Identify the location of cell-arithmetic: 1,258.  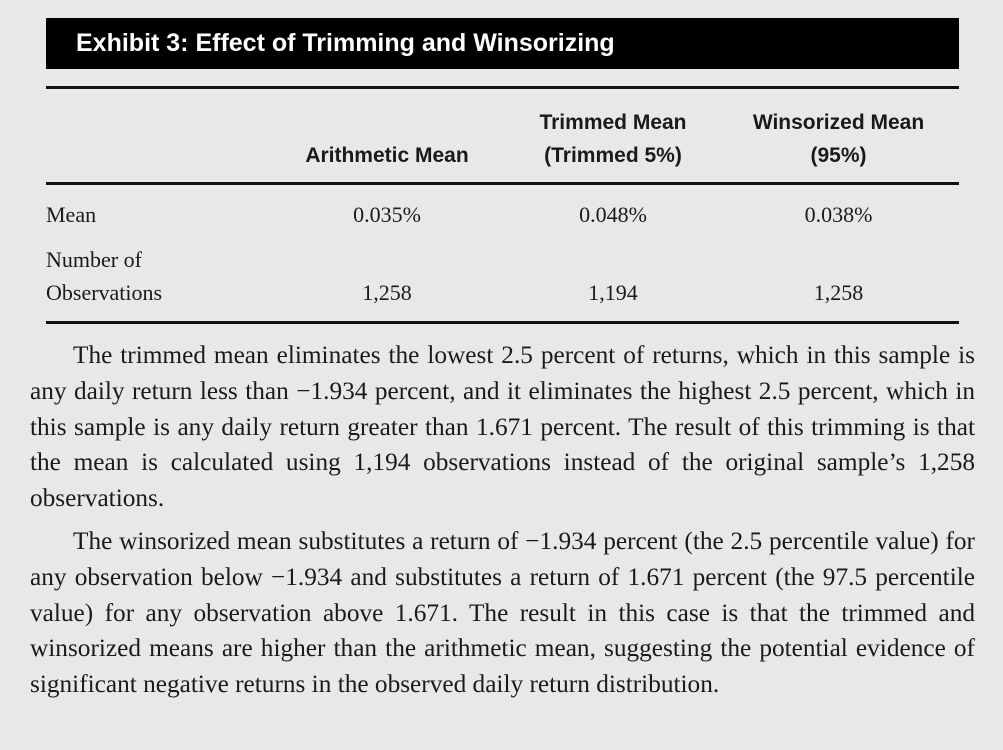
(387, 292).